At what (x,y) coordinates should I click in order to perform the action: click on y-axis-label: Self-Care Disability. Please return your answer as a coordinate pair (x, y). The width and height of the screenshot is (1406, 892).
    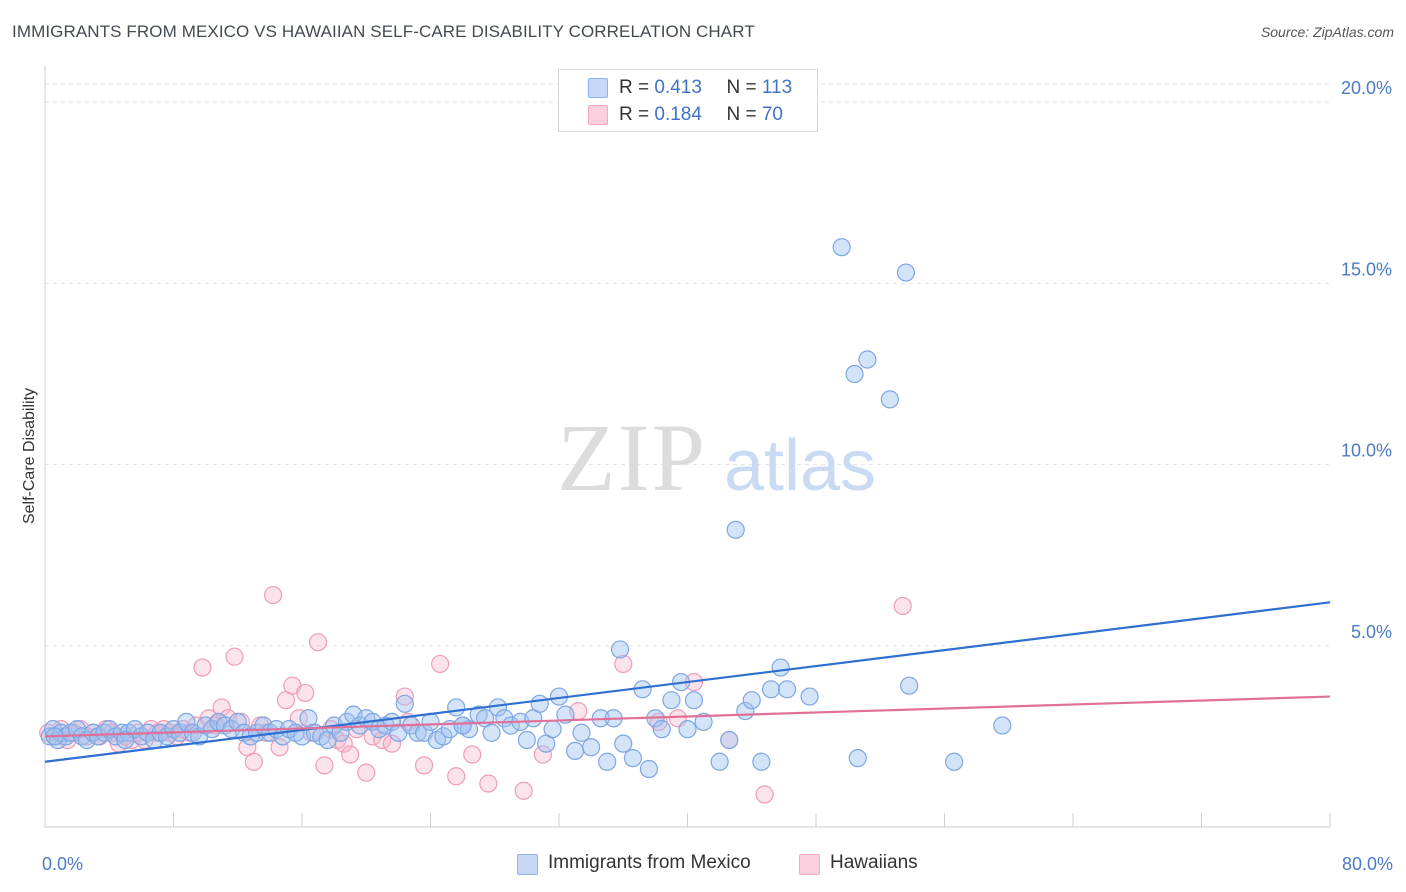
    Looking at the image, I should click on (29, 456).